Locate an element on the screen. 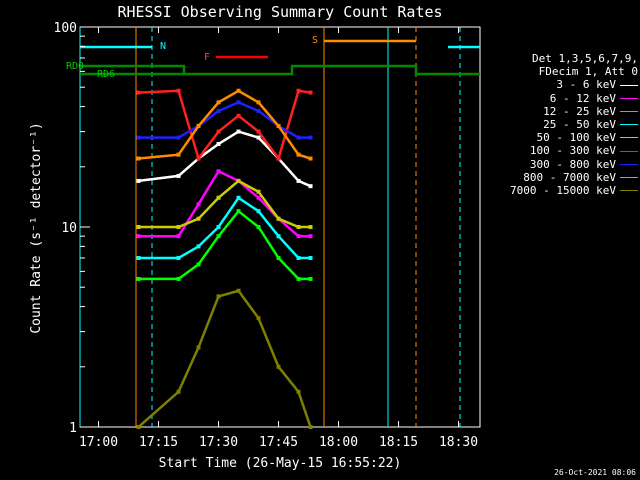  annotation-s: S is located at coordinates (315, 40).